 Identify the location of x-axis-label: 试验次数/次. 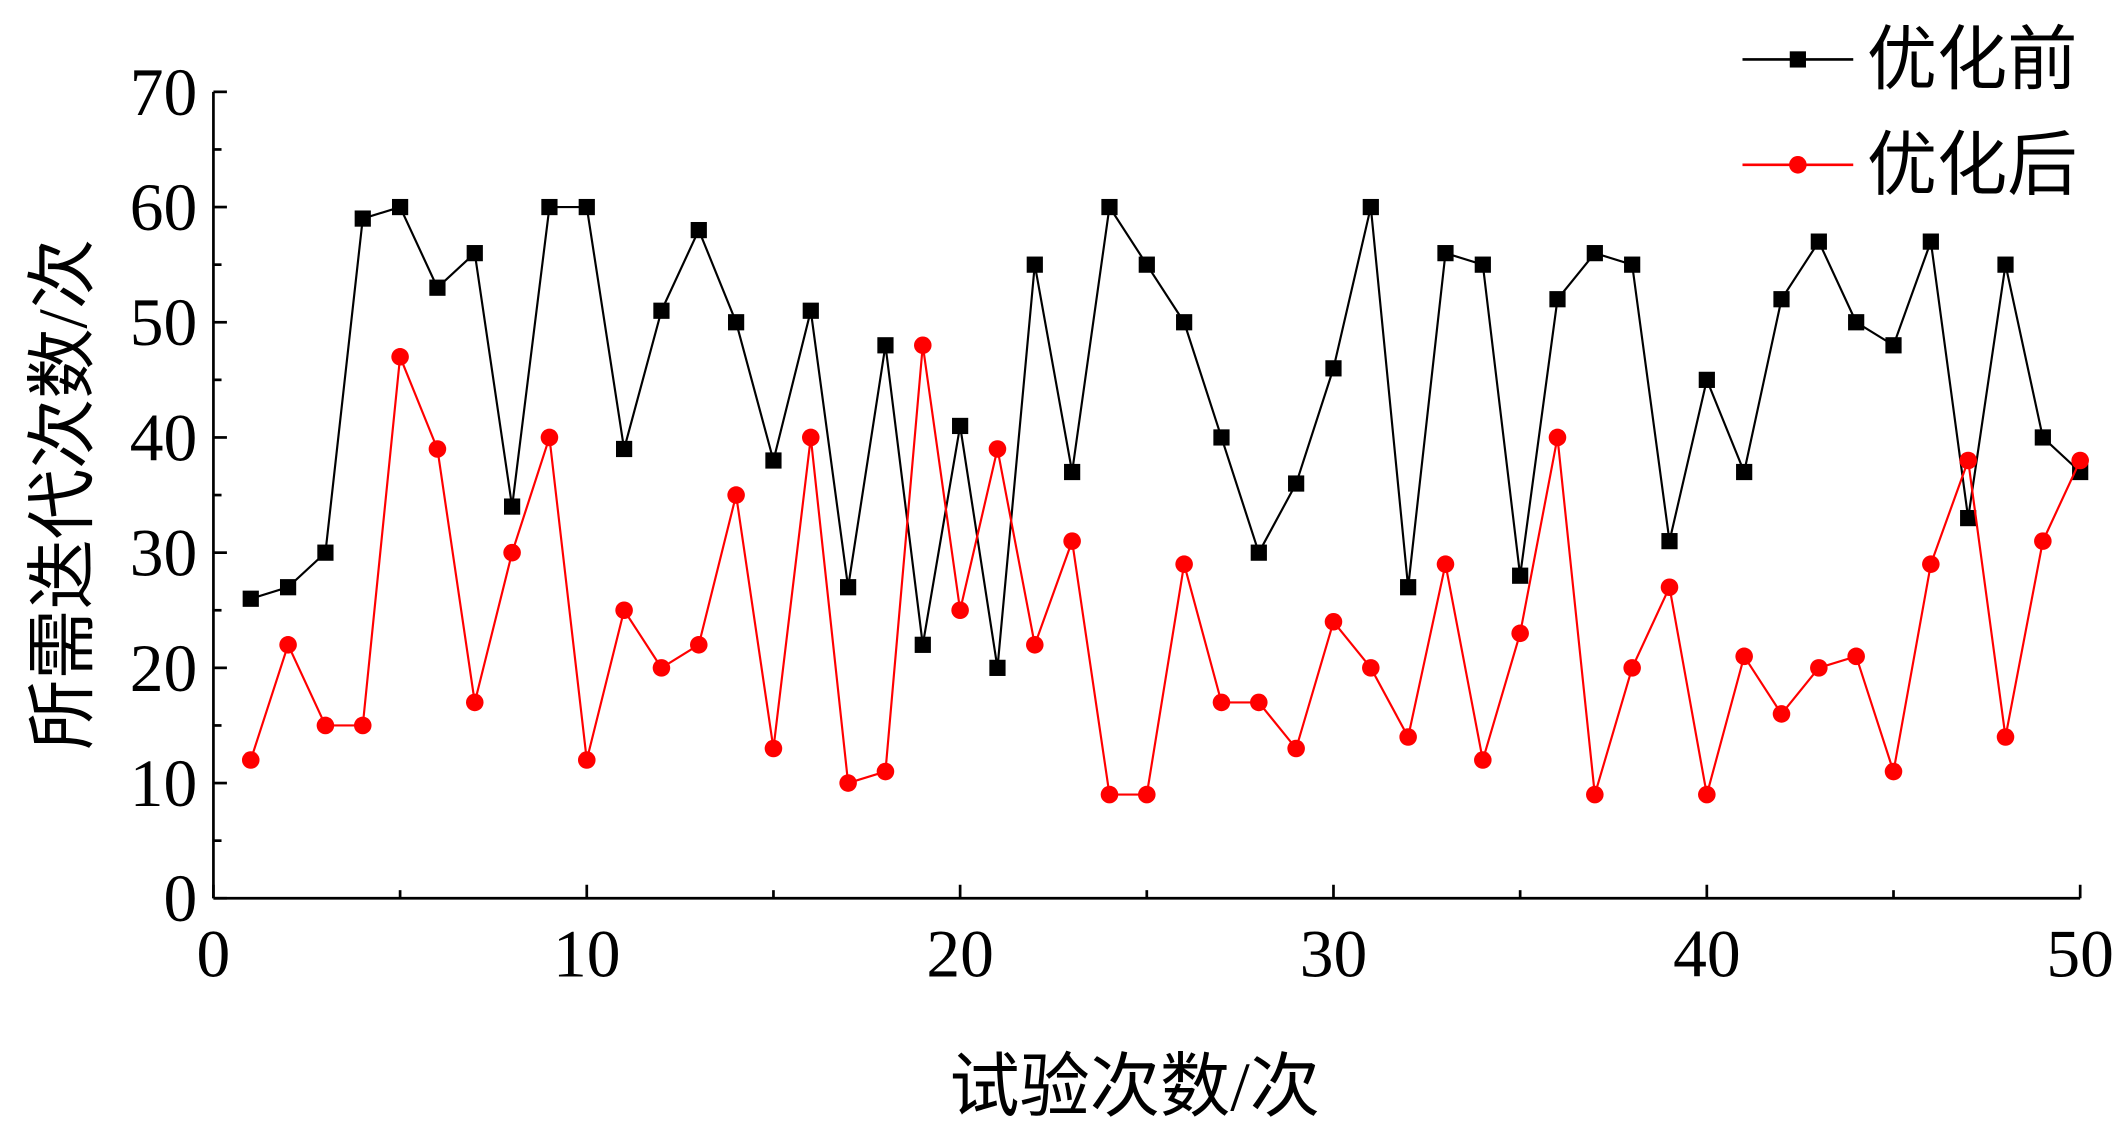
(1134, 1087).